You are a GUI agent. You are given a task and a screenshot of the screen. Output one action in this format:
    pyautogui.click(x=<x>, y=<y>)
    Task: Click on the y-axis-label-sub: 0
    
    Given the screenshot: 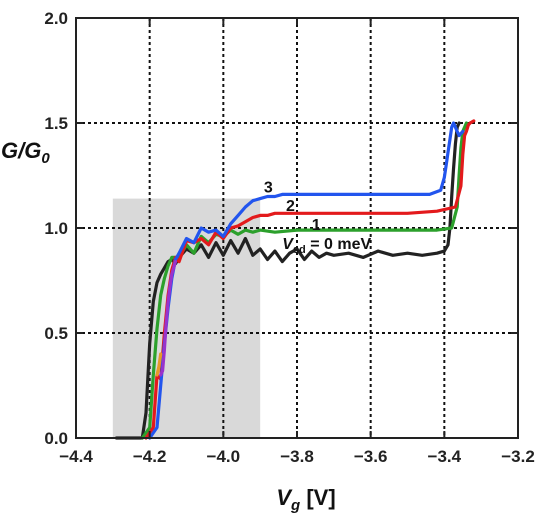 What is the action you would take?
    pyautogui.click(x=45, y=158)
    